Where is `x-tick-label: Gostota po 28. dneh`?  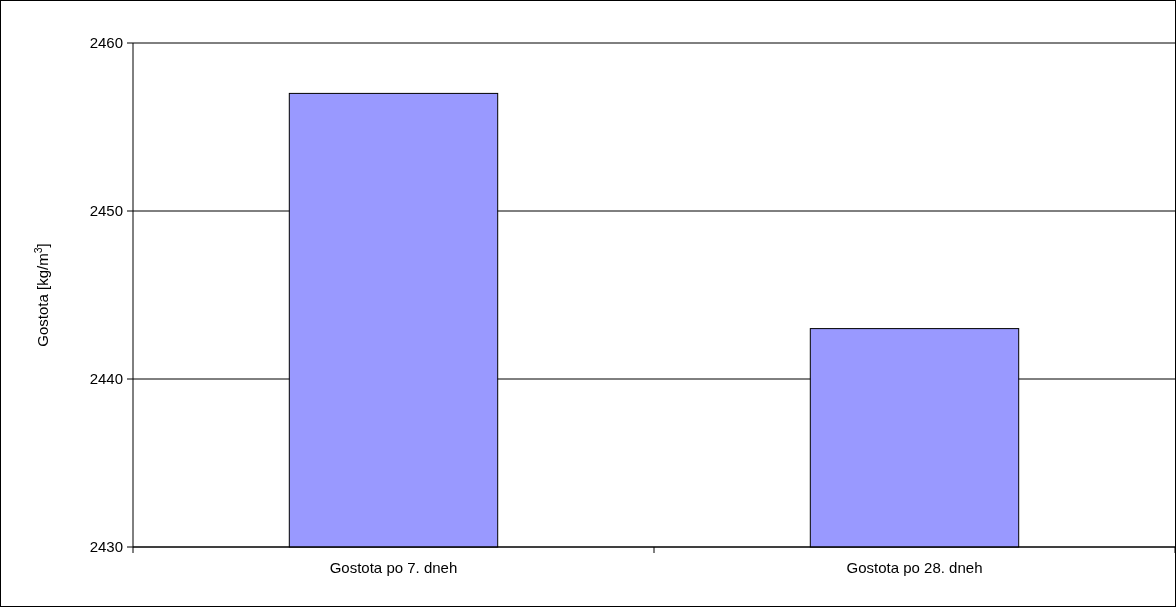 x-tick-label: Gostota po 28. dneh is located at coordinates (914, 567).